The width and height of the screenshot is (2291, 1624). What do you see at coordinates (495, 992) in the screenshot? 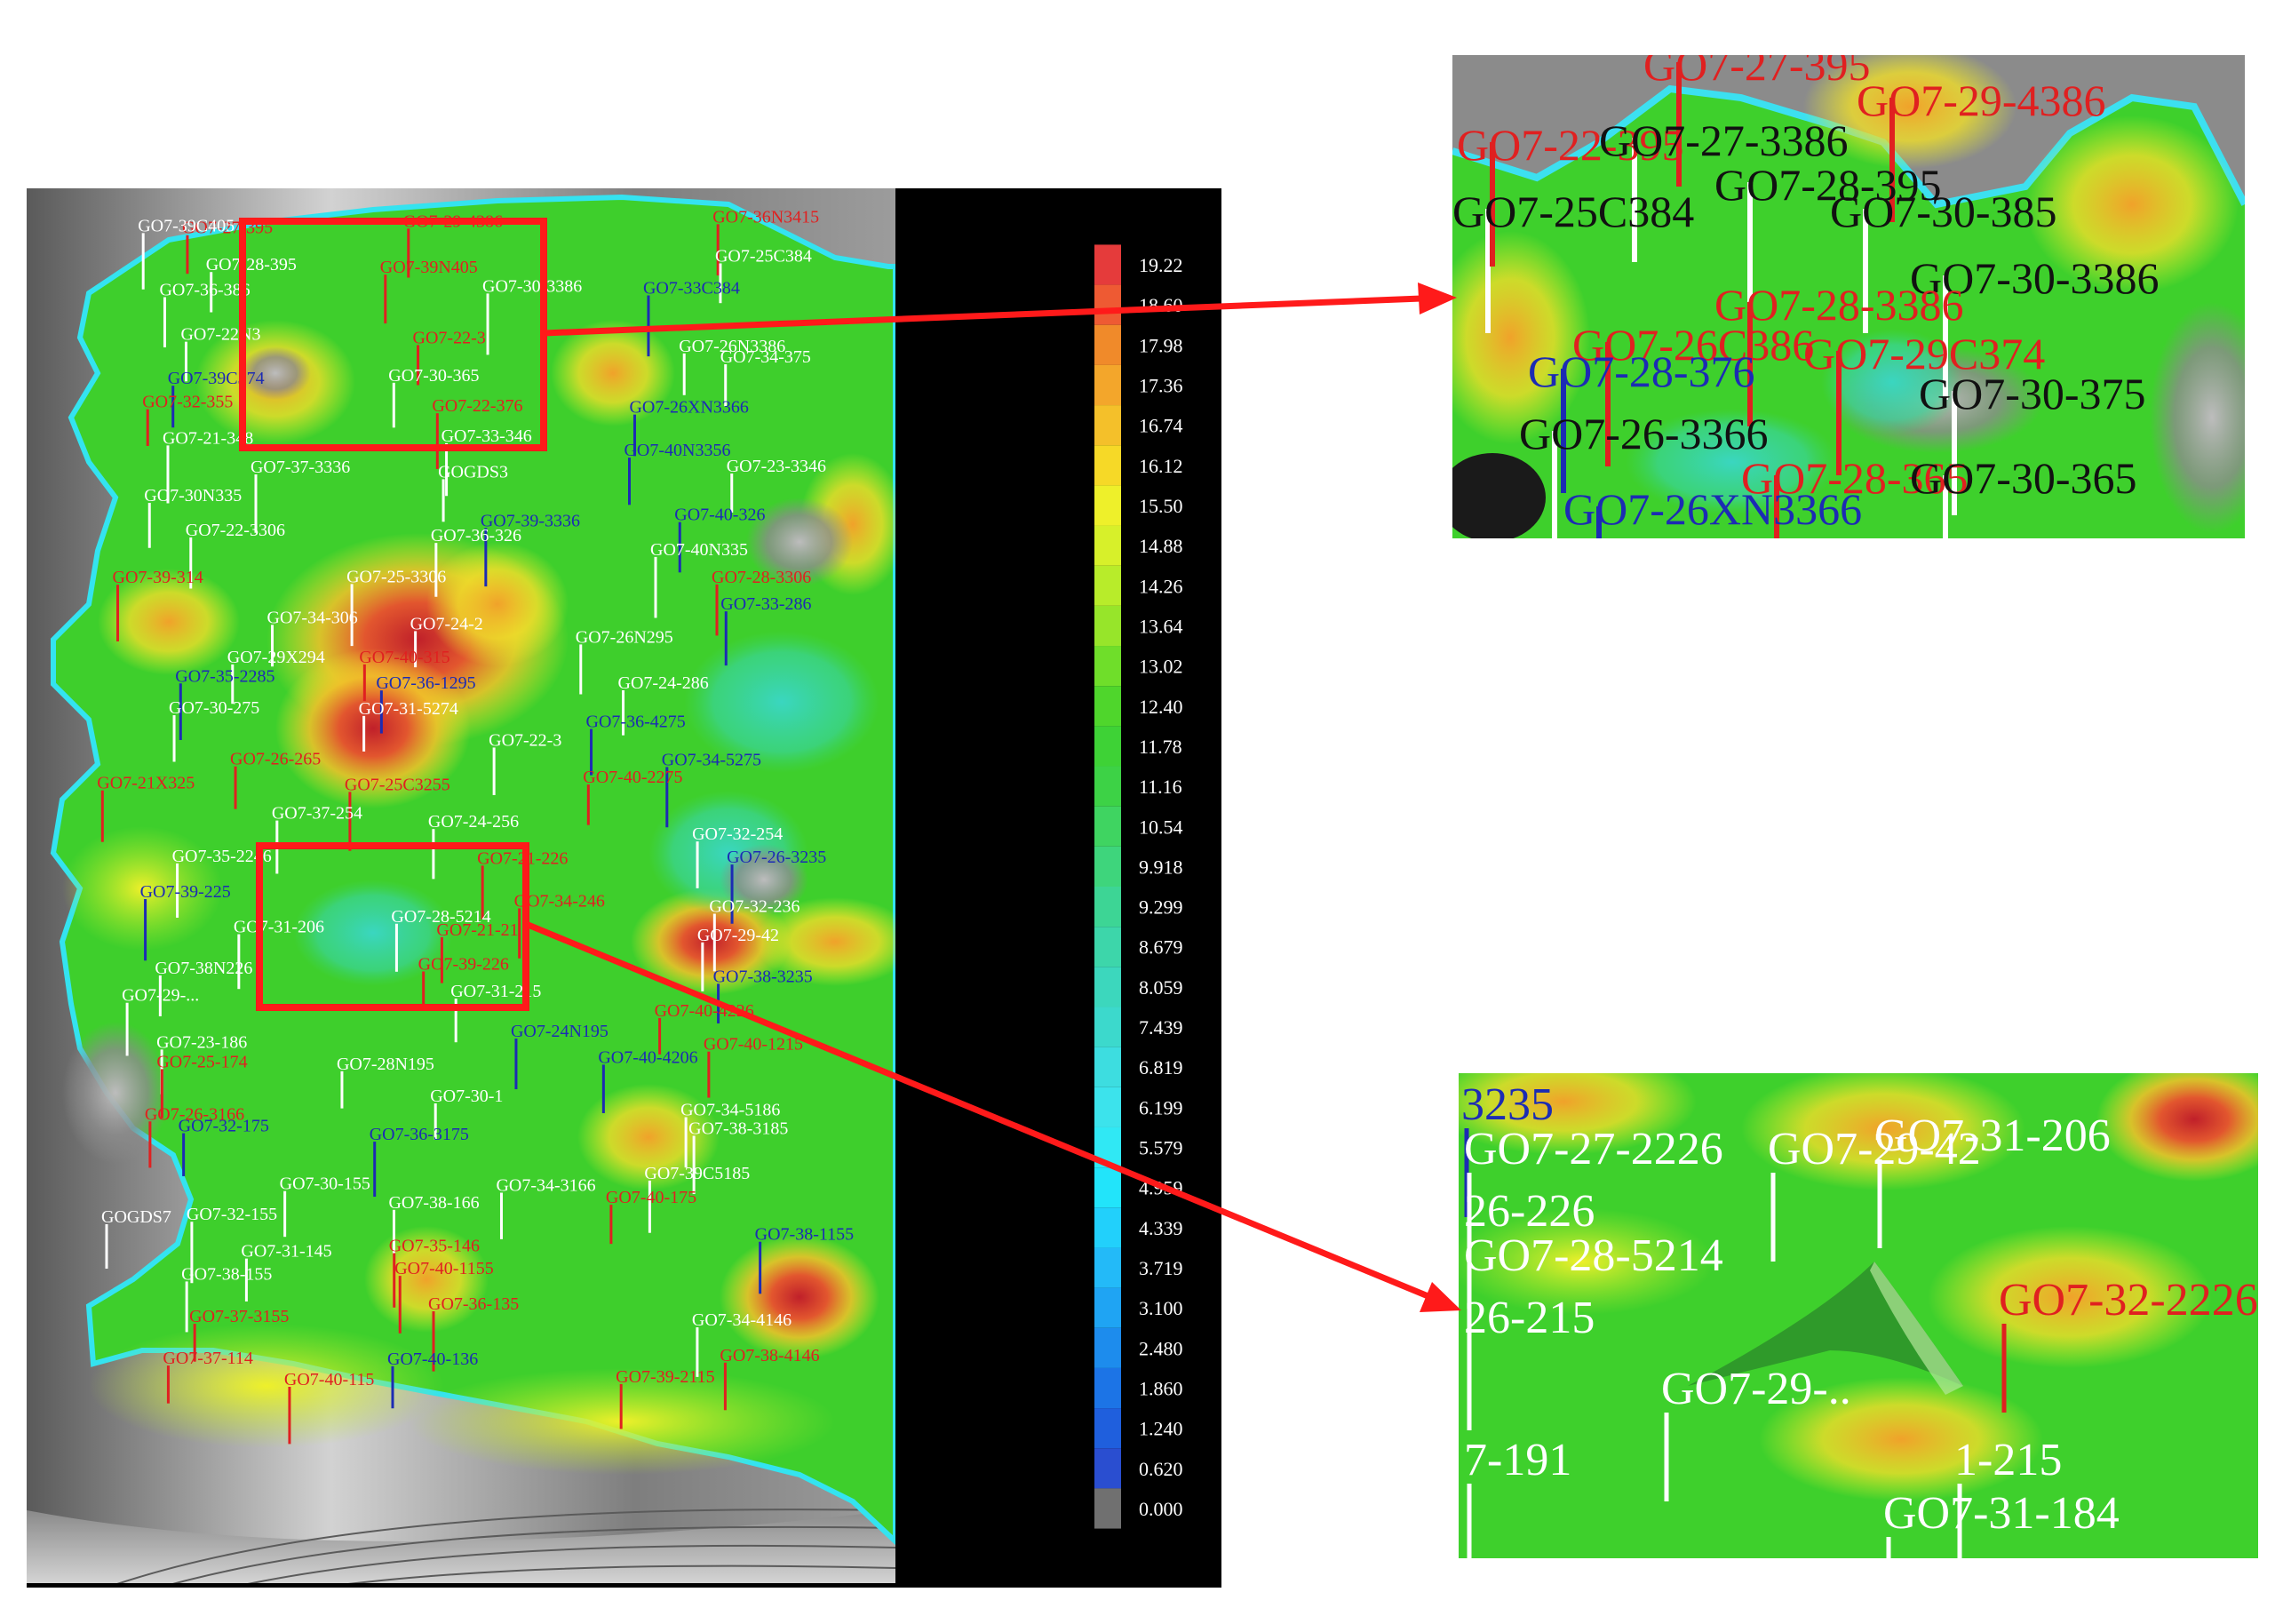
I see `well-label: GO7-31-215` at bounding box center [495, 992].